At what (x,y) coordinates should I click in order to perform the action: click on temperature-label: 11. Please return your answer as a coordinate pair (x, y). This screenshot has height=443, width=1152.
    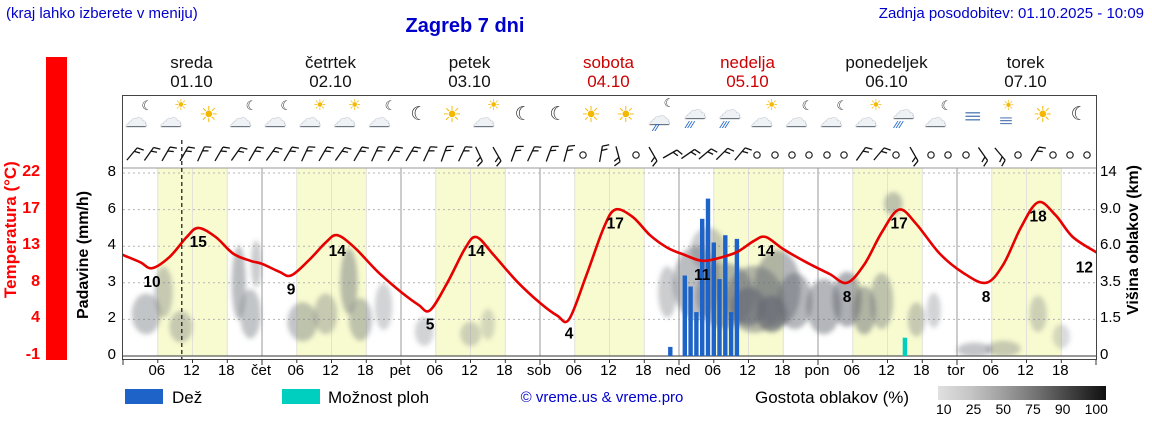
    Looking at the image, I should click on (702, 275).